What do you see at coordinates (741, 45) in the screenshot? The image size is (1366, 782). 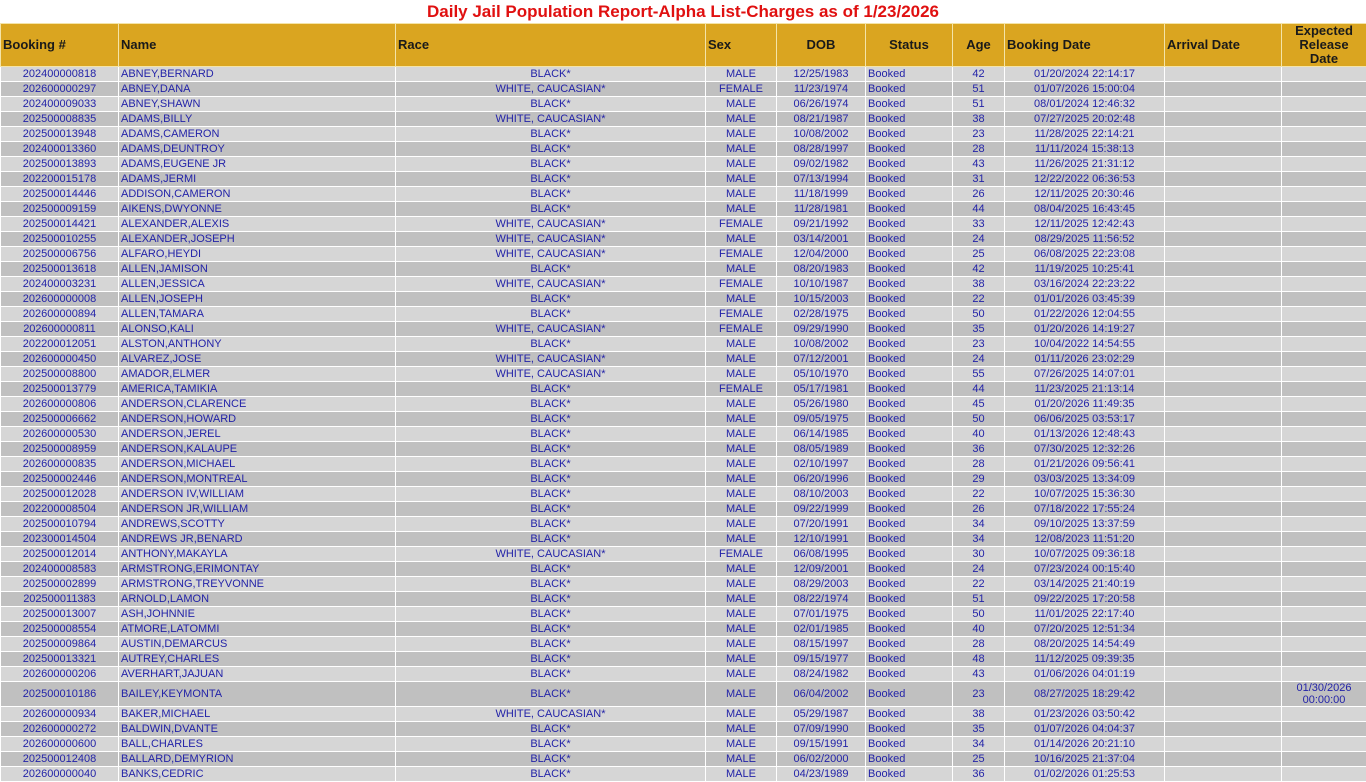 I see `col-sex: Sex` at bounding box center [741, 45].